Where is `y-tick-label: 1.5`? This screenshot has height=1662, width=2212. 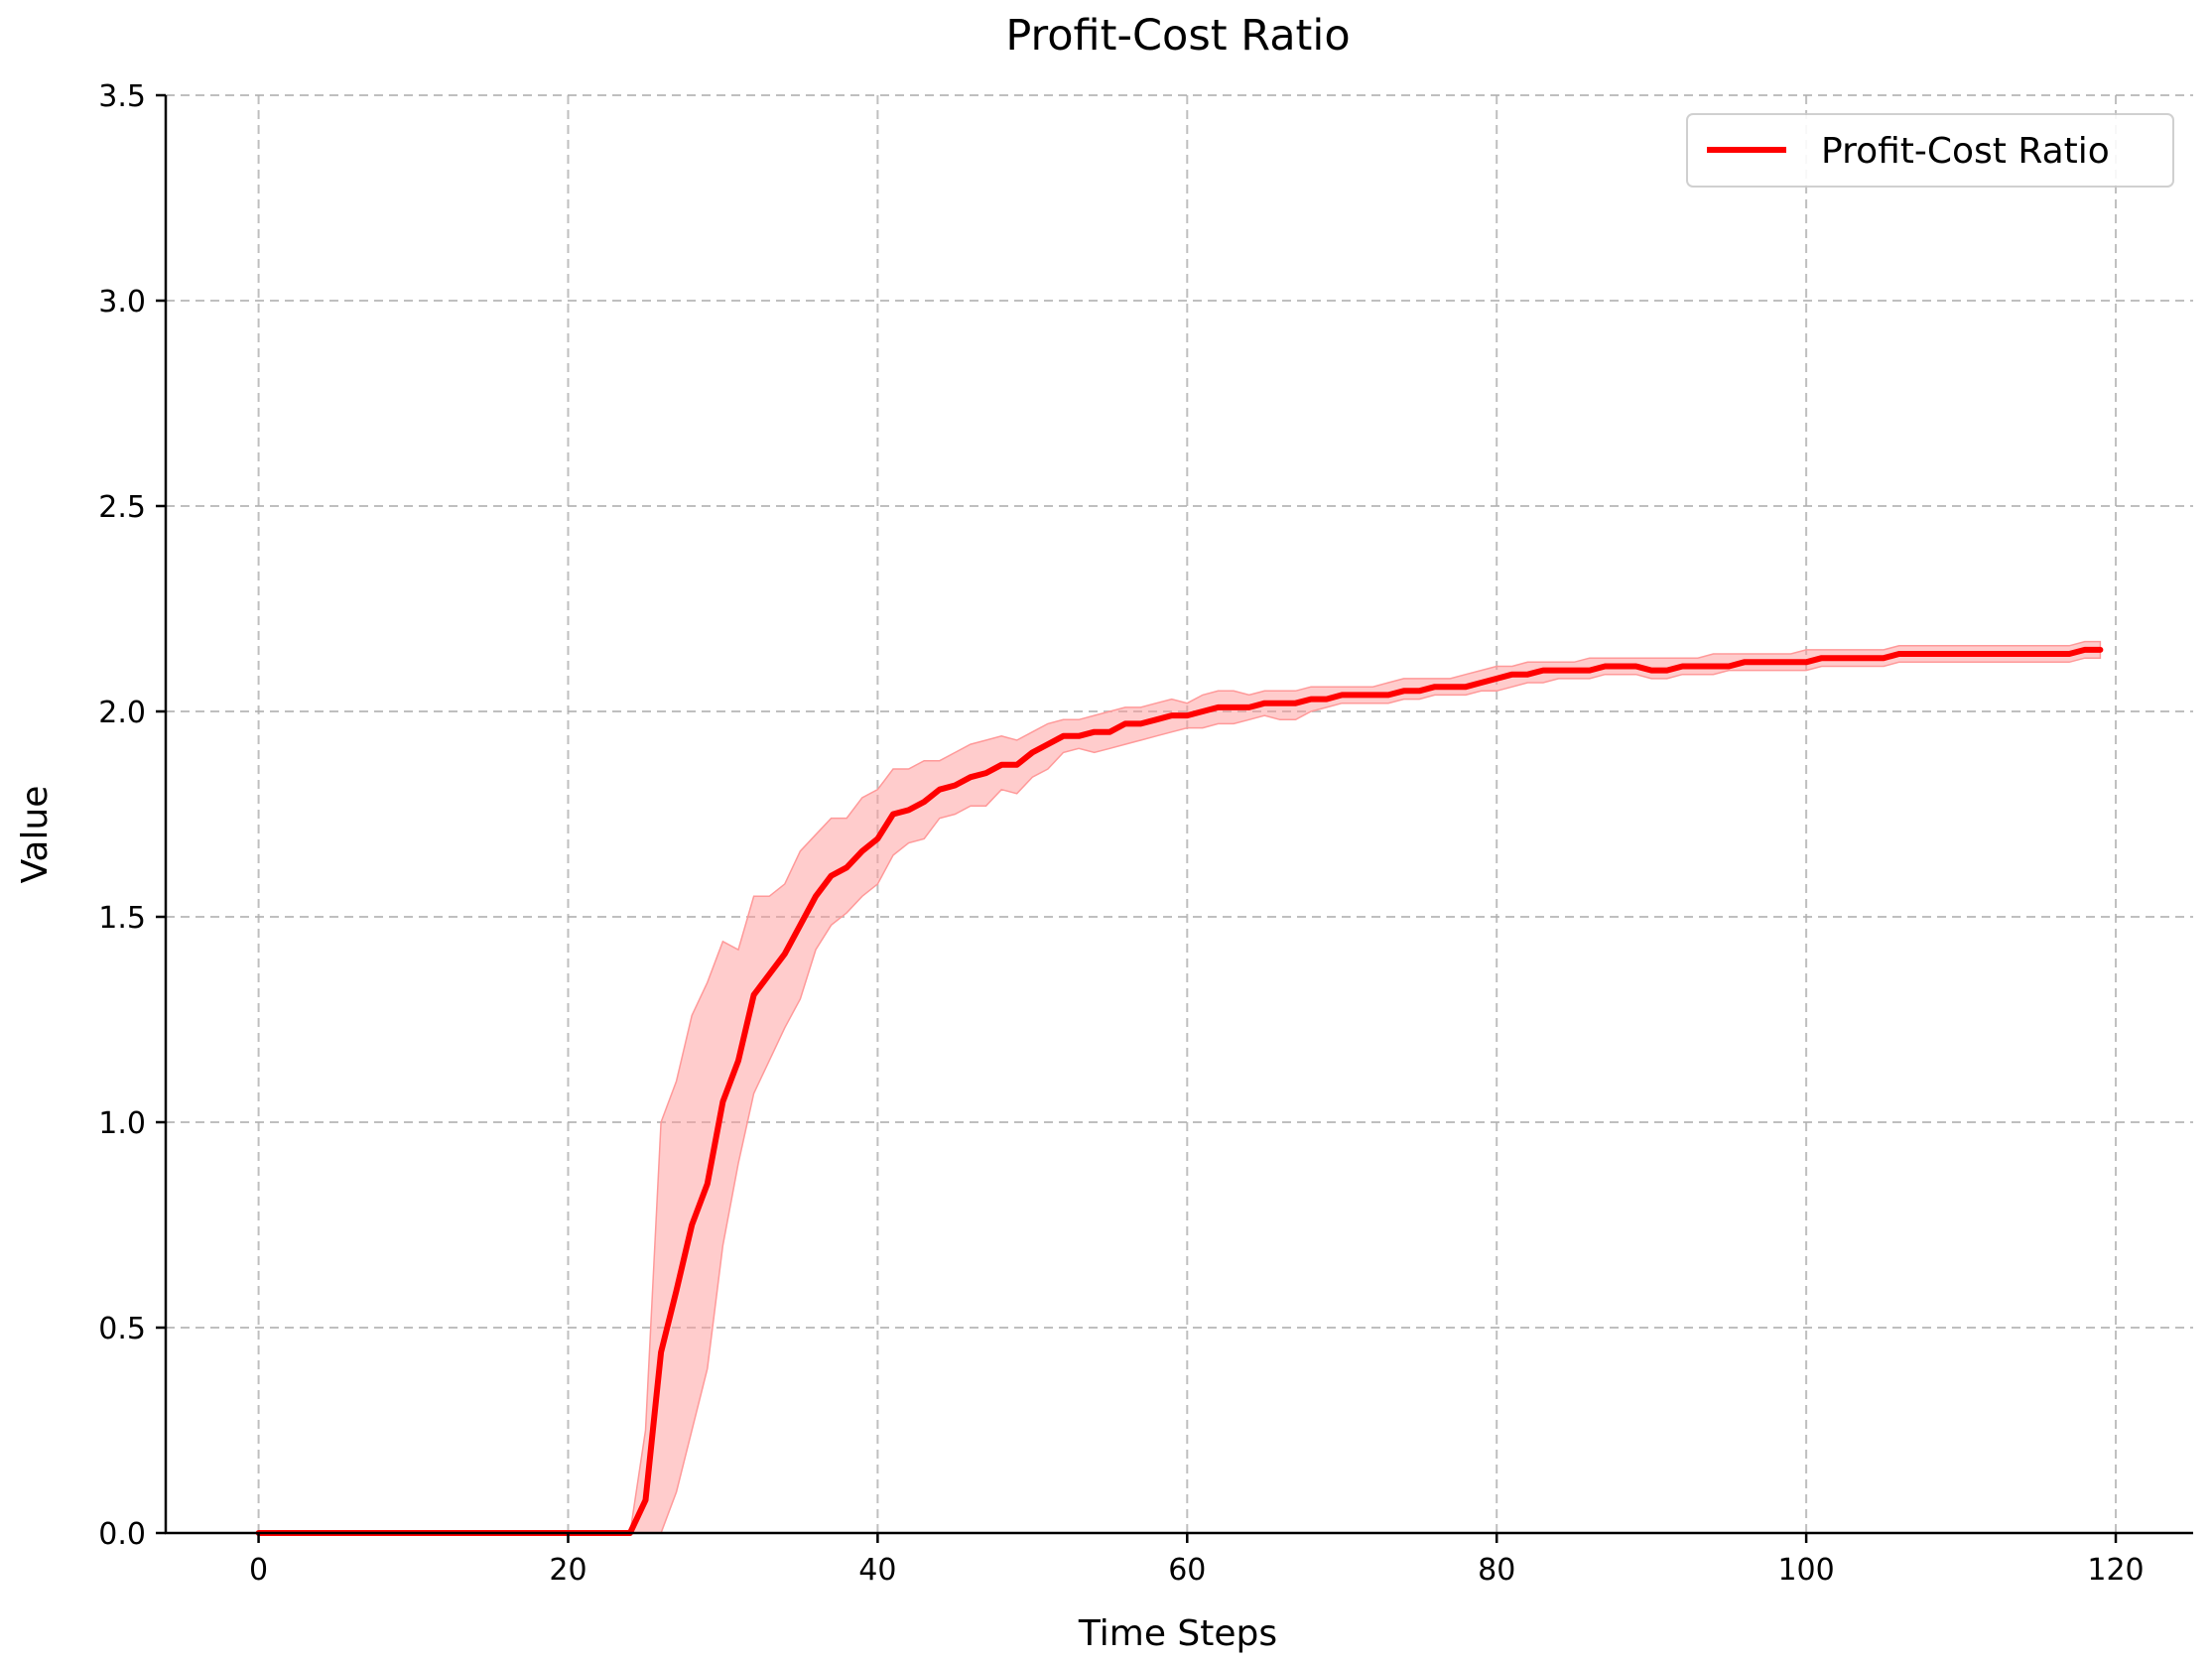
y-tick-label: 1.5 is located at coordinates (122, 918).